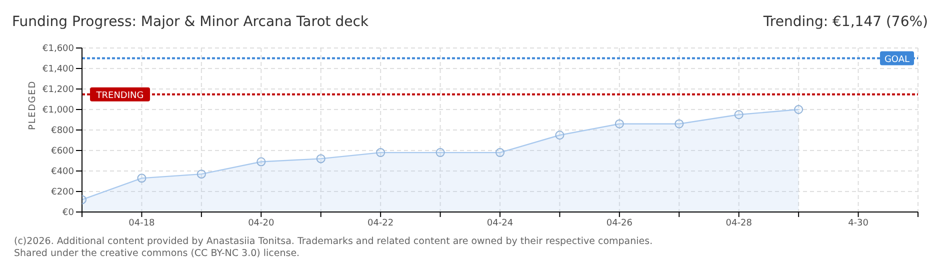  I want to click on y-tick-label: €1,000, so click(58, 111).